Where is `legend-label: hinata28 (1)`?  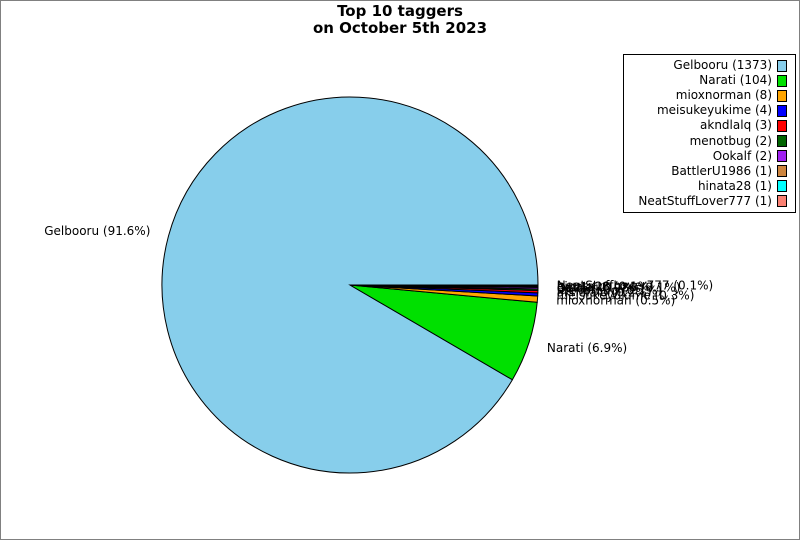
legend-label: hinata28 (1) is located at coordinates (734, 185).